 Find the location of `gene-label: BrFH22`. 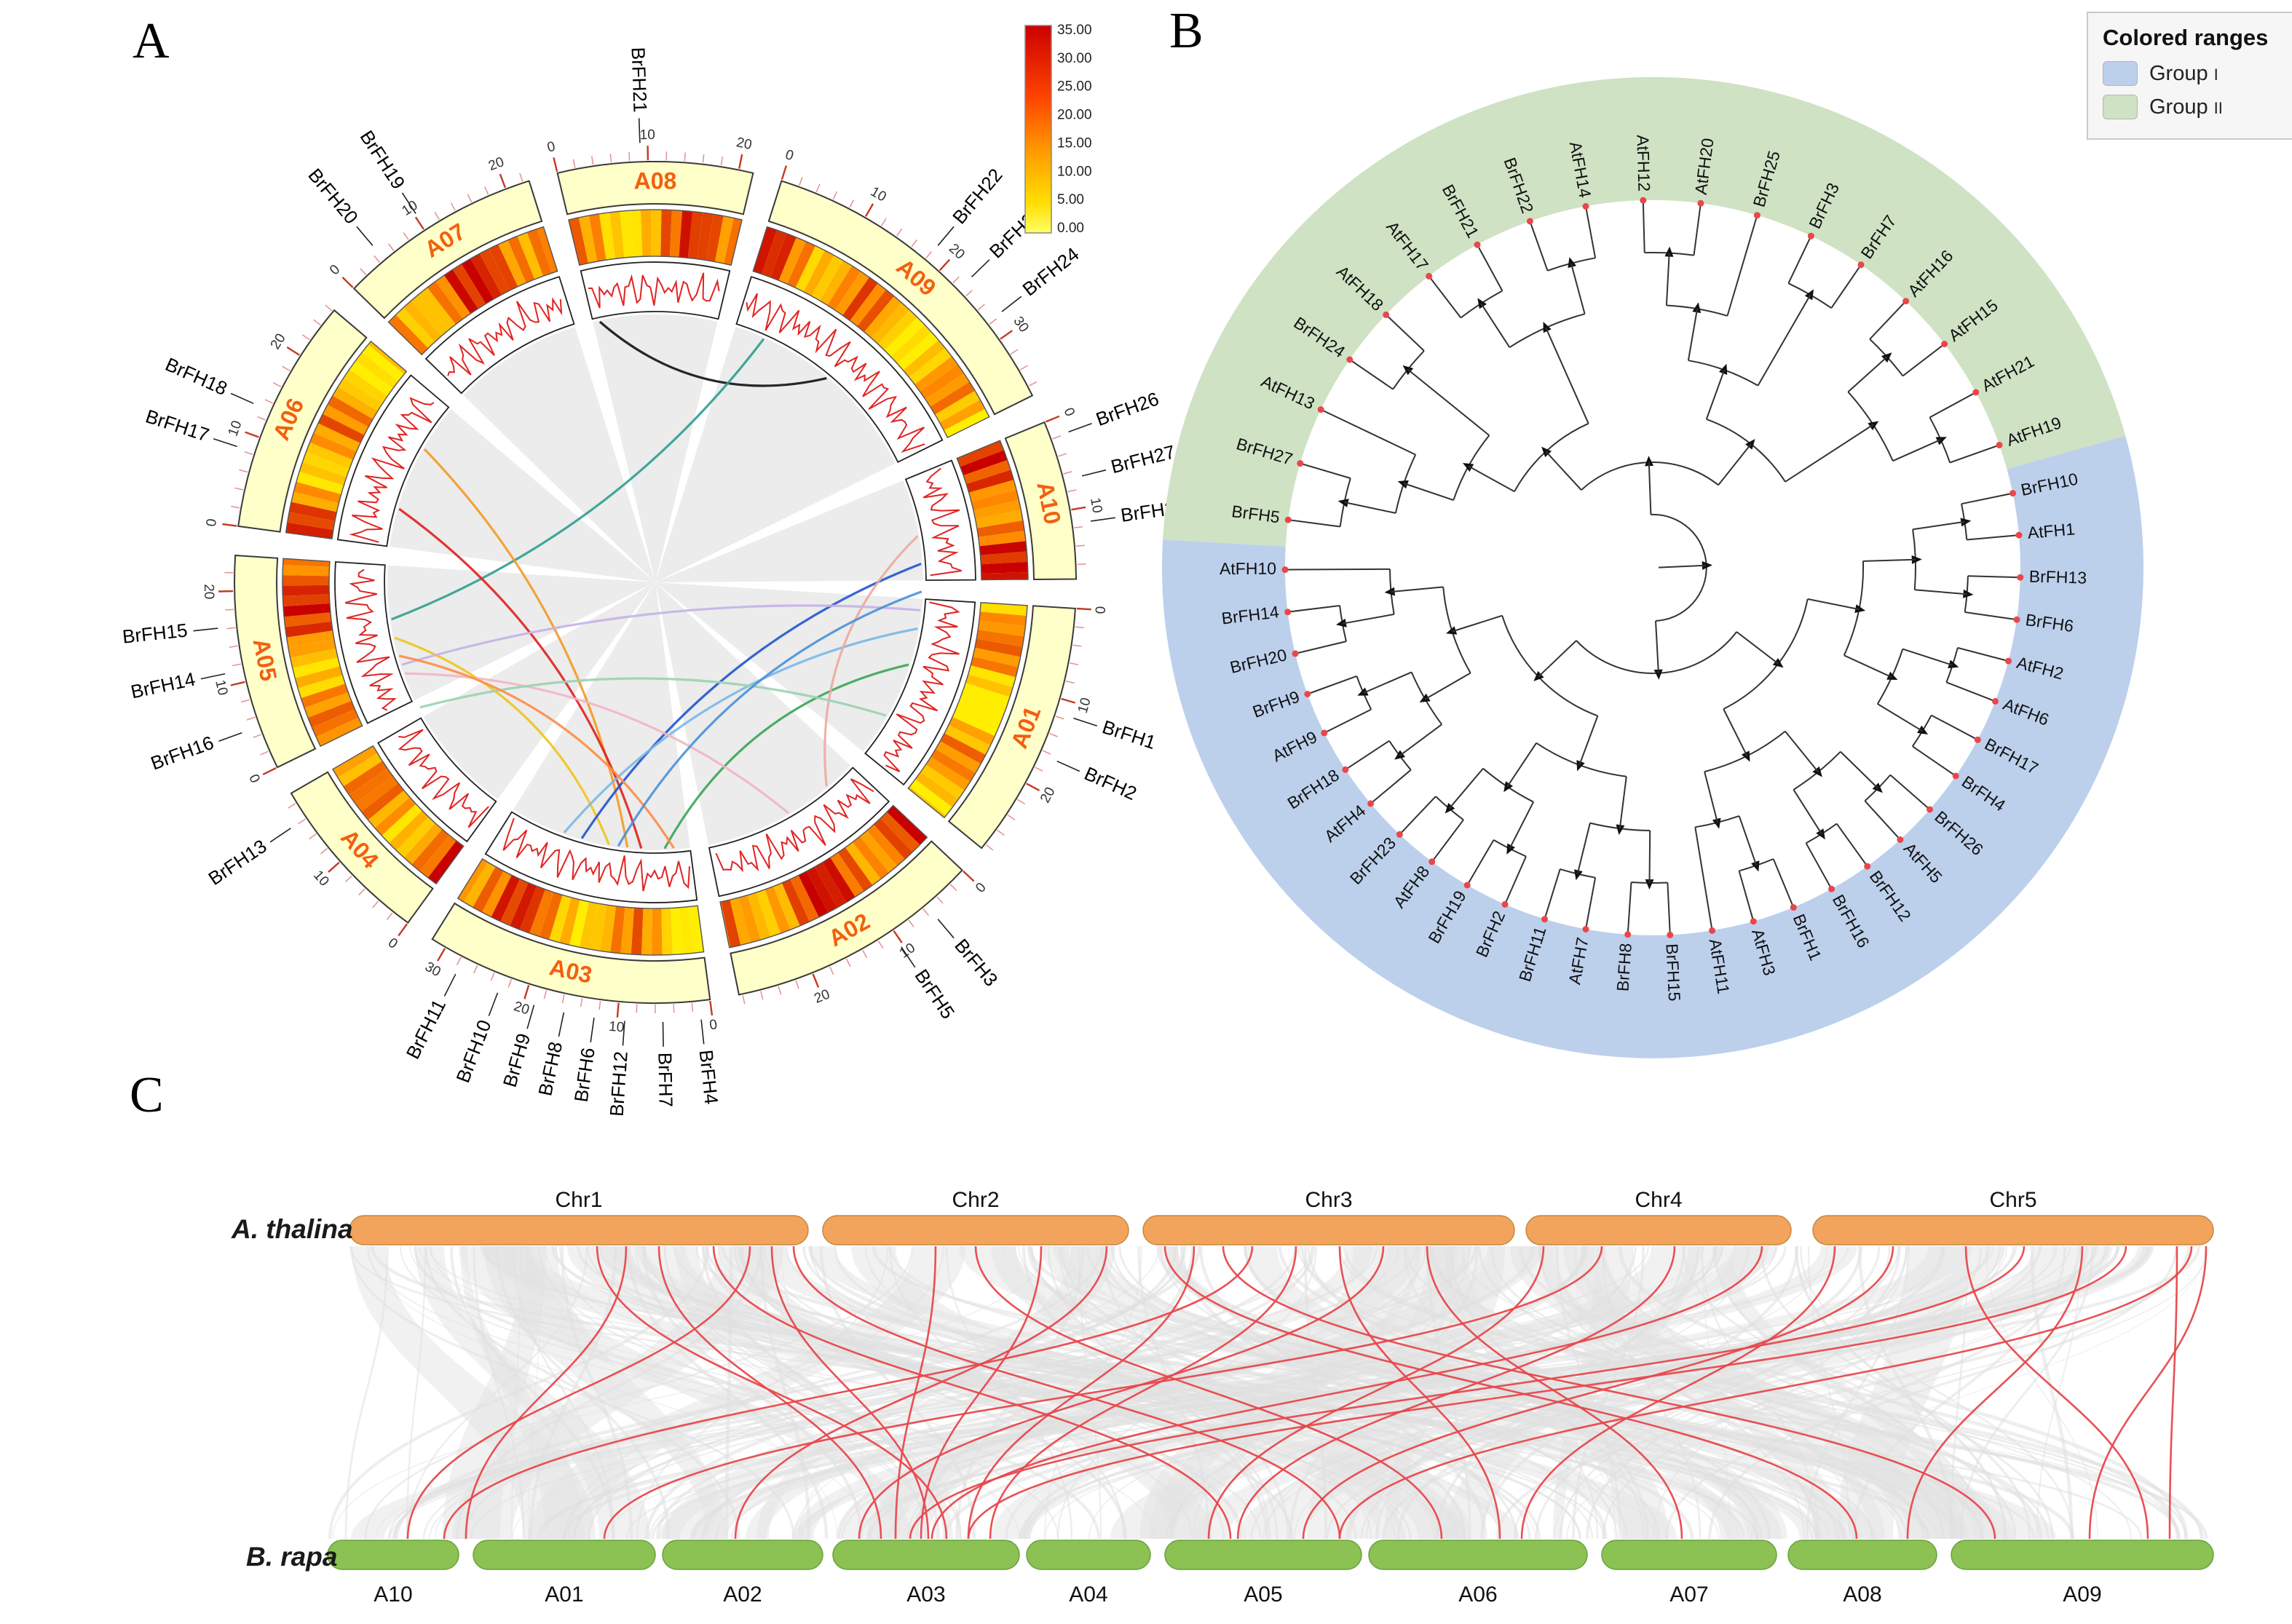

gene-label: BrFH22 is located at coordinates (978, 196).